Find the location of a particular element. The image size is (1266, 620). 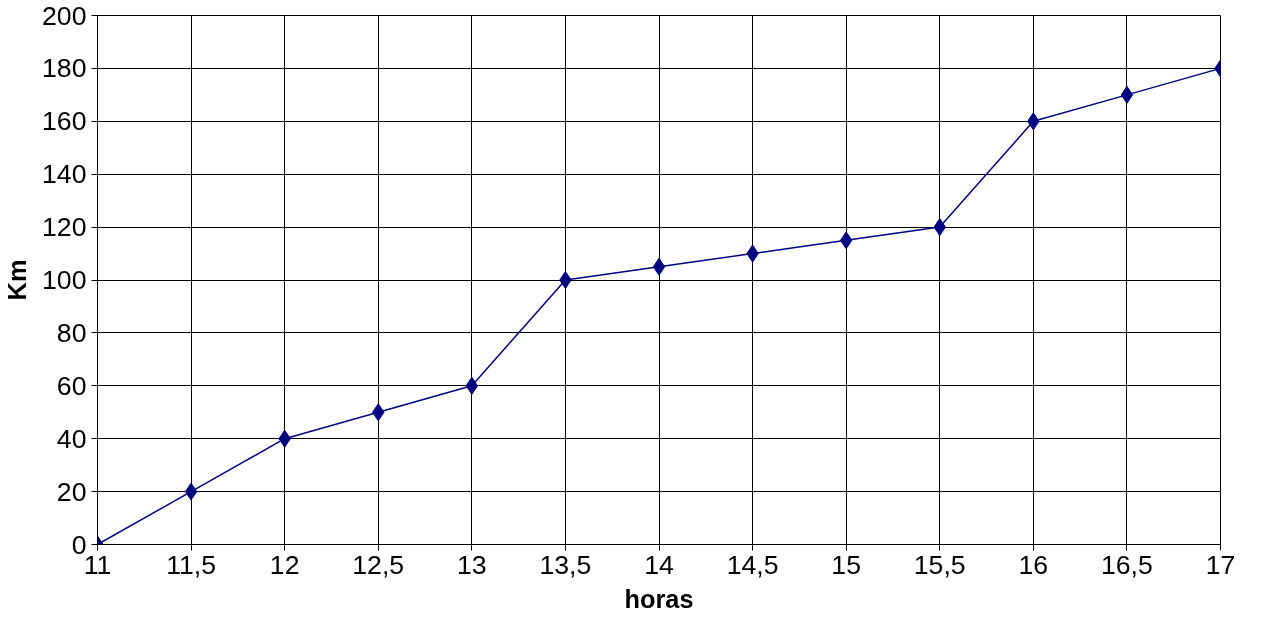

y-tick-label: 0 is located at coordinates (79, 544).